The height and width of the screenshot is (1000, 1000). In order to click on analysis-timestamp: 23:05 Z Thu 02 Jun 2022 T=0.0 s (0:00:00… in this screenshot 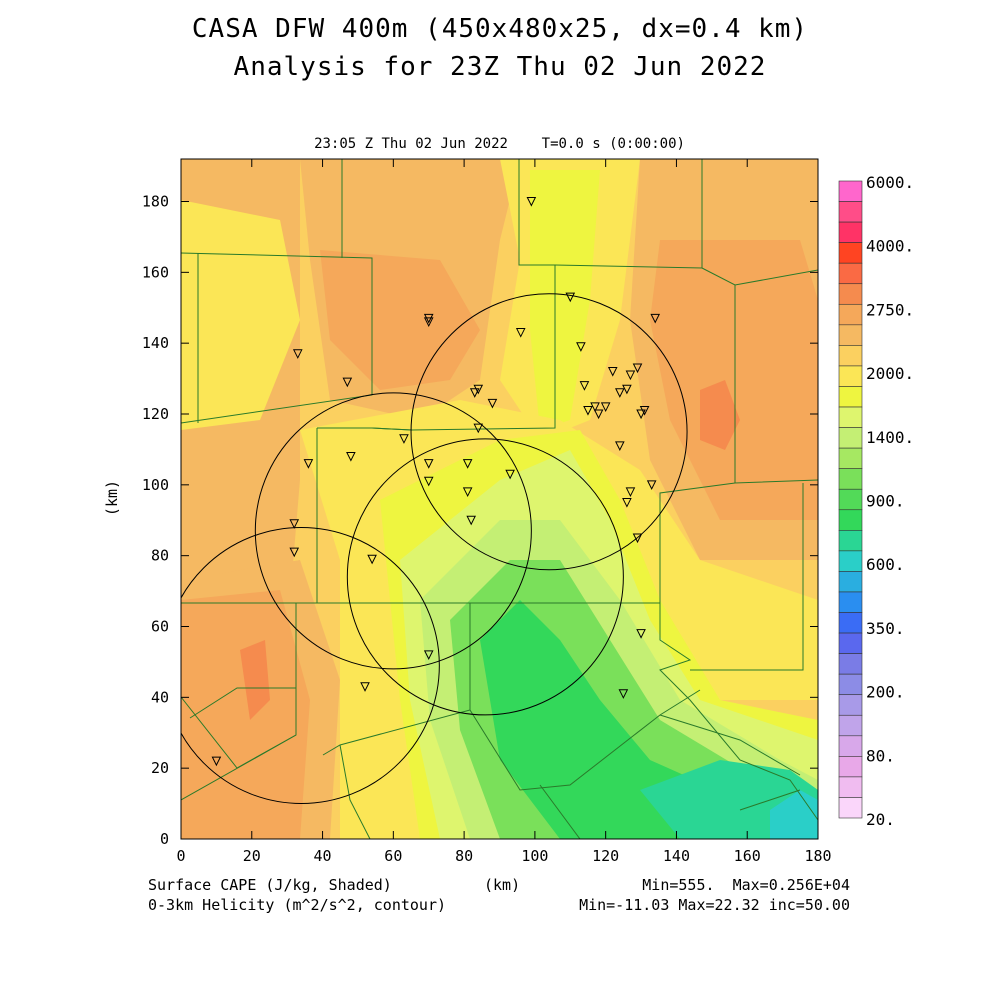, I will do `click(499, 144)`.